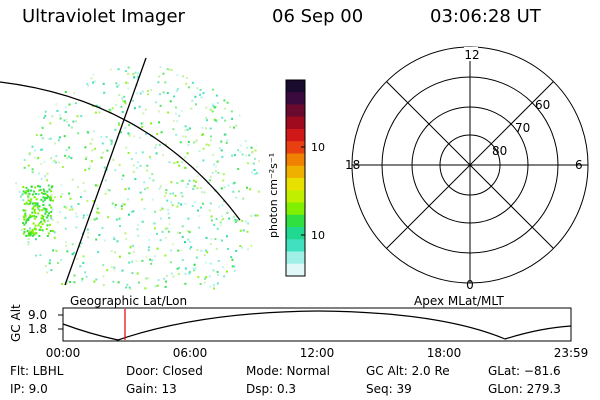  Describe the element at coordinates (318, 235) in the screenshot. I see `colorbar-tick-label: 10` at that location.